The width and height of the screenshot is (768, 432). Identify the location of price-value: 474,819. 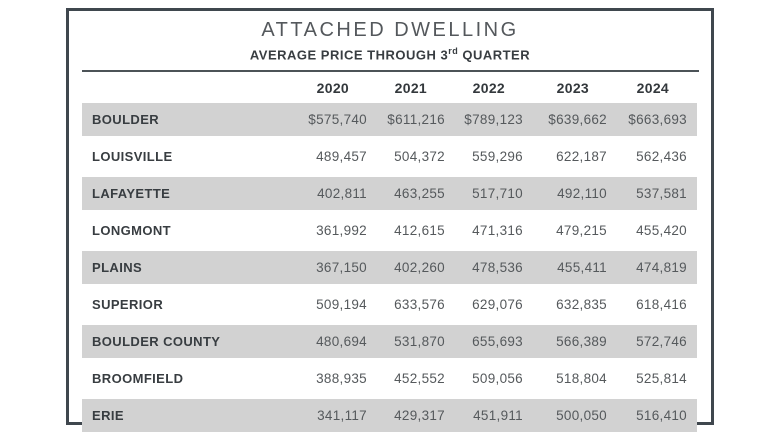
(657, 268).